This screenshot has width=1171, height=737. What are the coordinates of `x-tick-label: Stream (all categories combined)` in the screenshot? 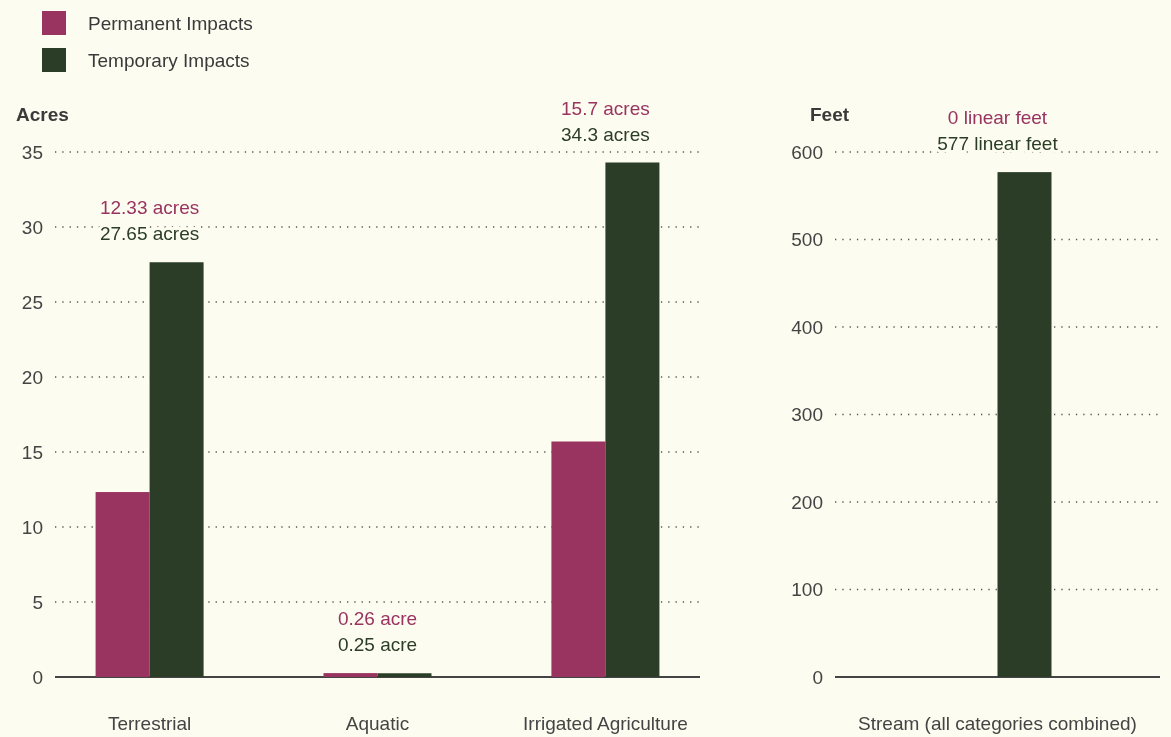 It's located at (997, 723).